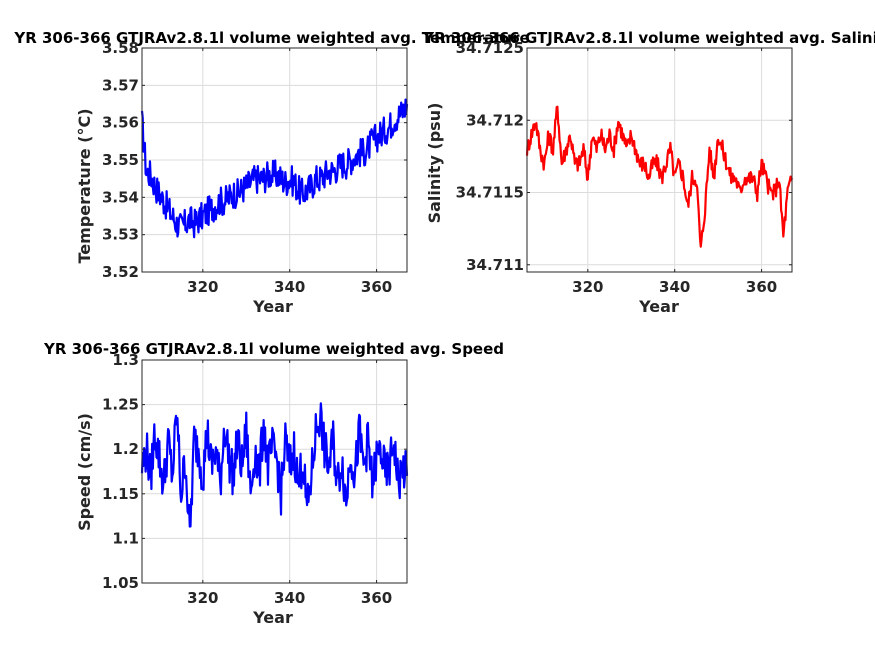 This screenshot has width=875, height=656. I want to click on salinity-series-line, so click(659, 176).